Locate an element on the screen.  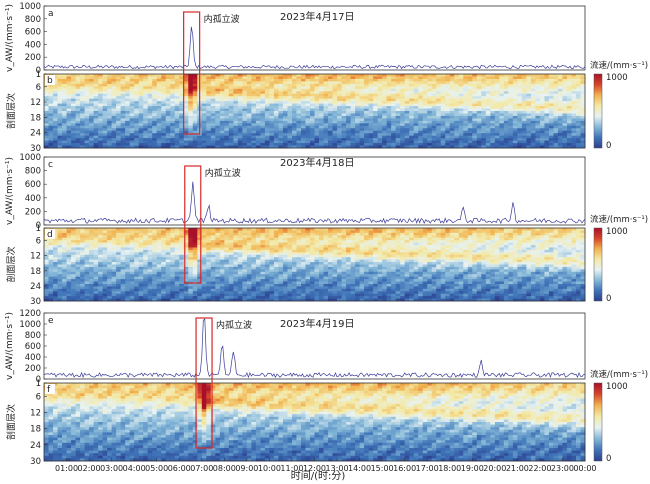
colorbar is located at coordinates (598, 111).